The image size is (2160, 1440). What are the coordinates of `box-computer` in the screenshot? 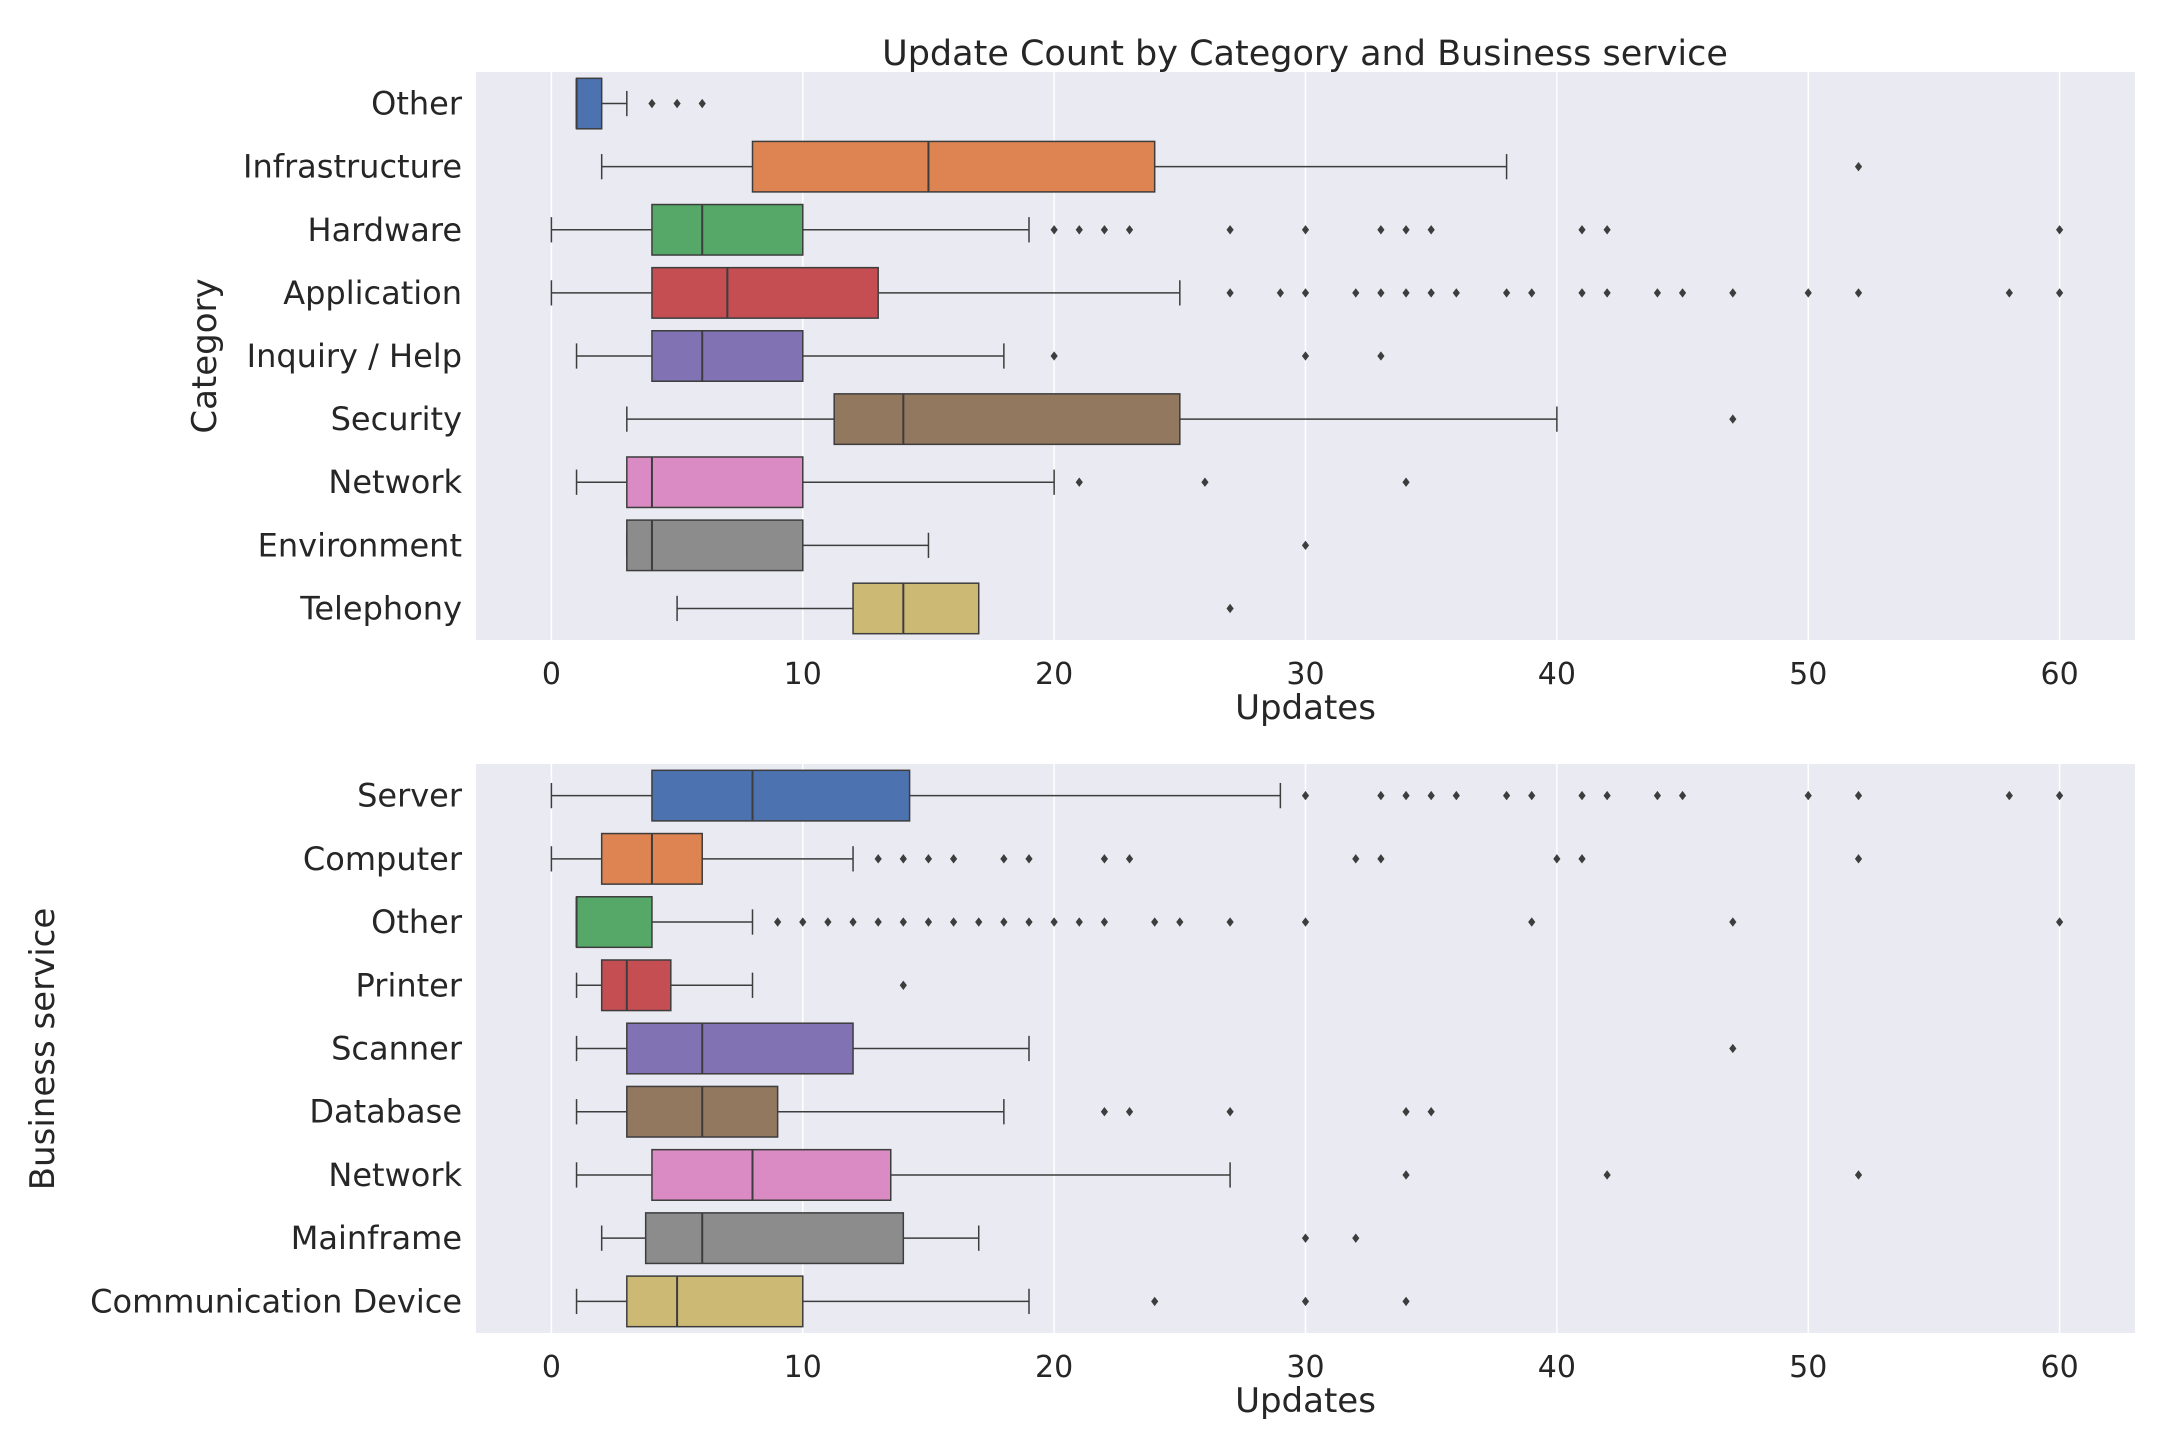 It's located at (1206, 858).